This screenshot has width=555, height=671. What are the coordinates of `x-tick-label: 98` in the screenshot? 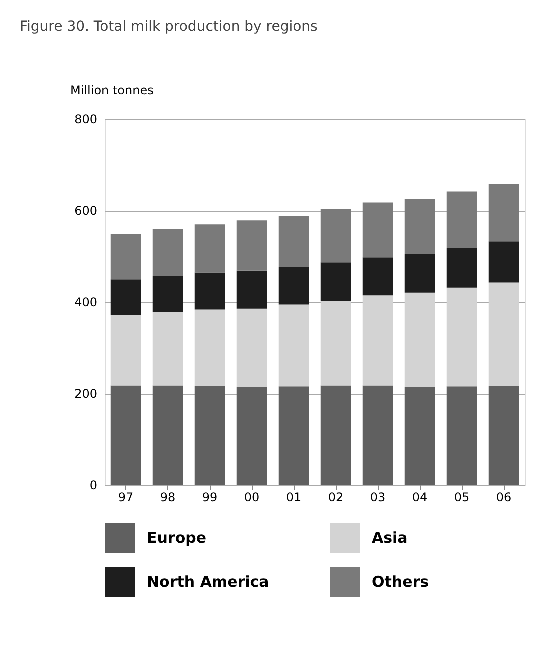 It's located at (168, 497).